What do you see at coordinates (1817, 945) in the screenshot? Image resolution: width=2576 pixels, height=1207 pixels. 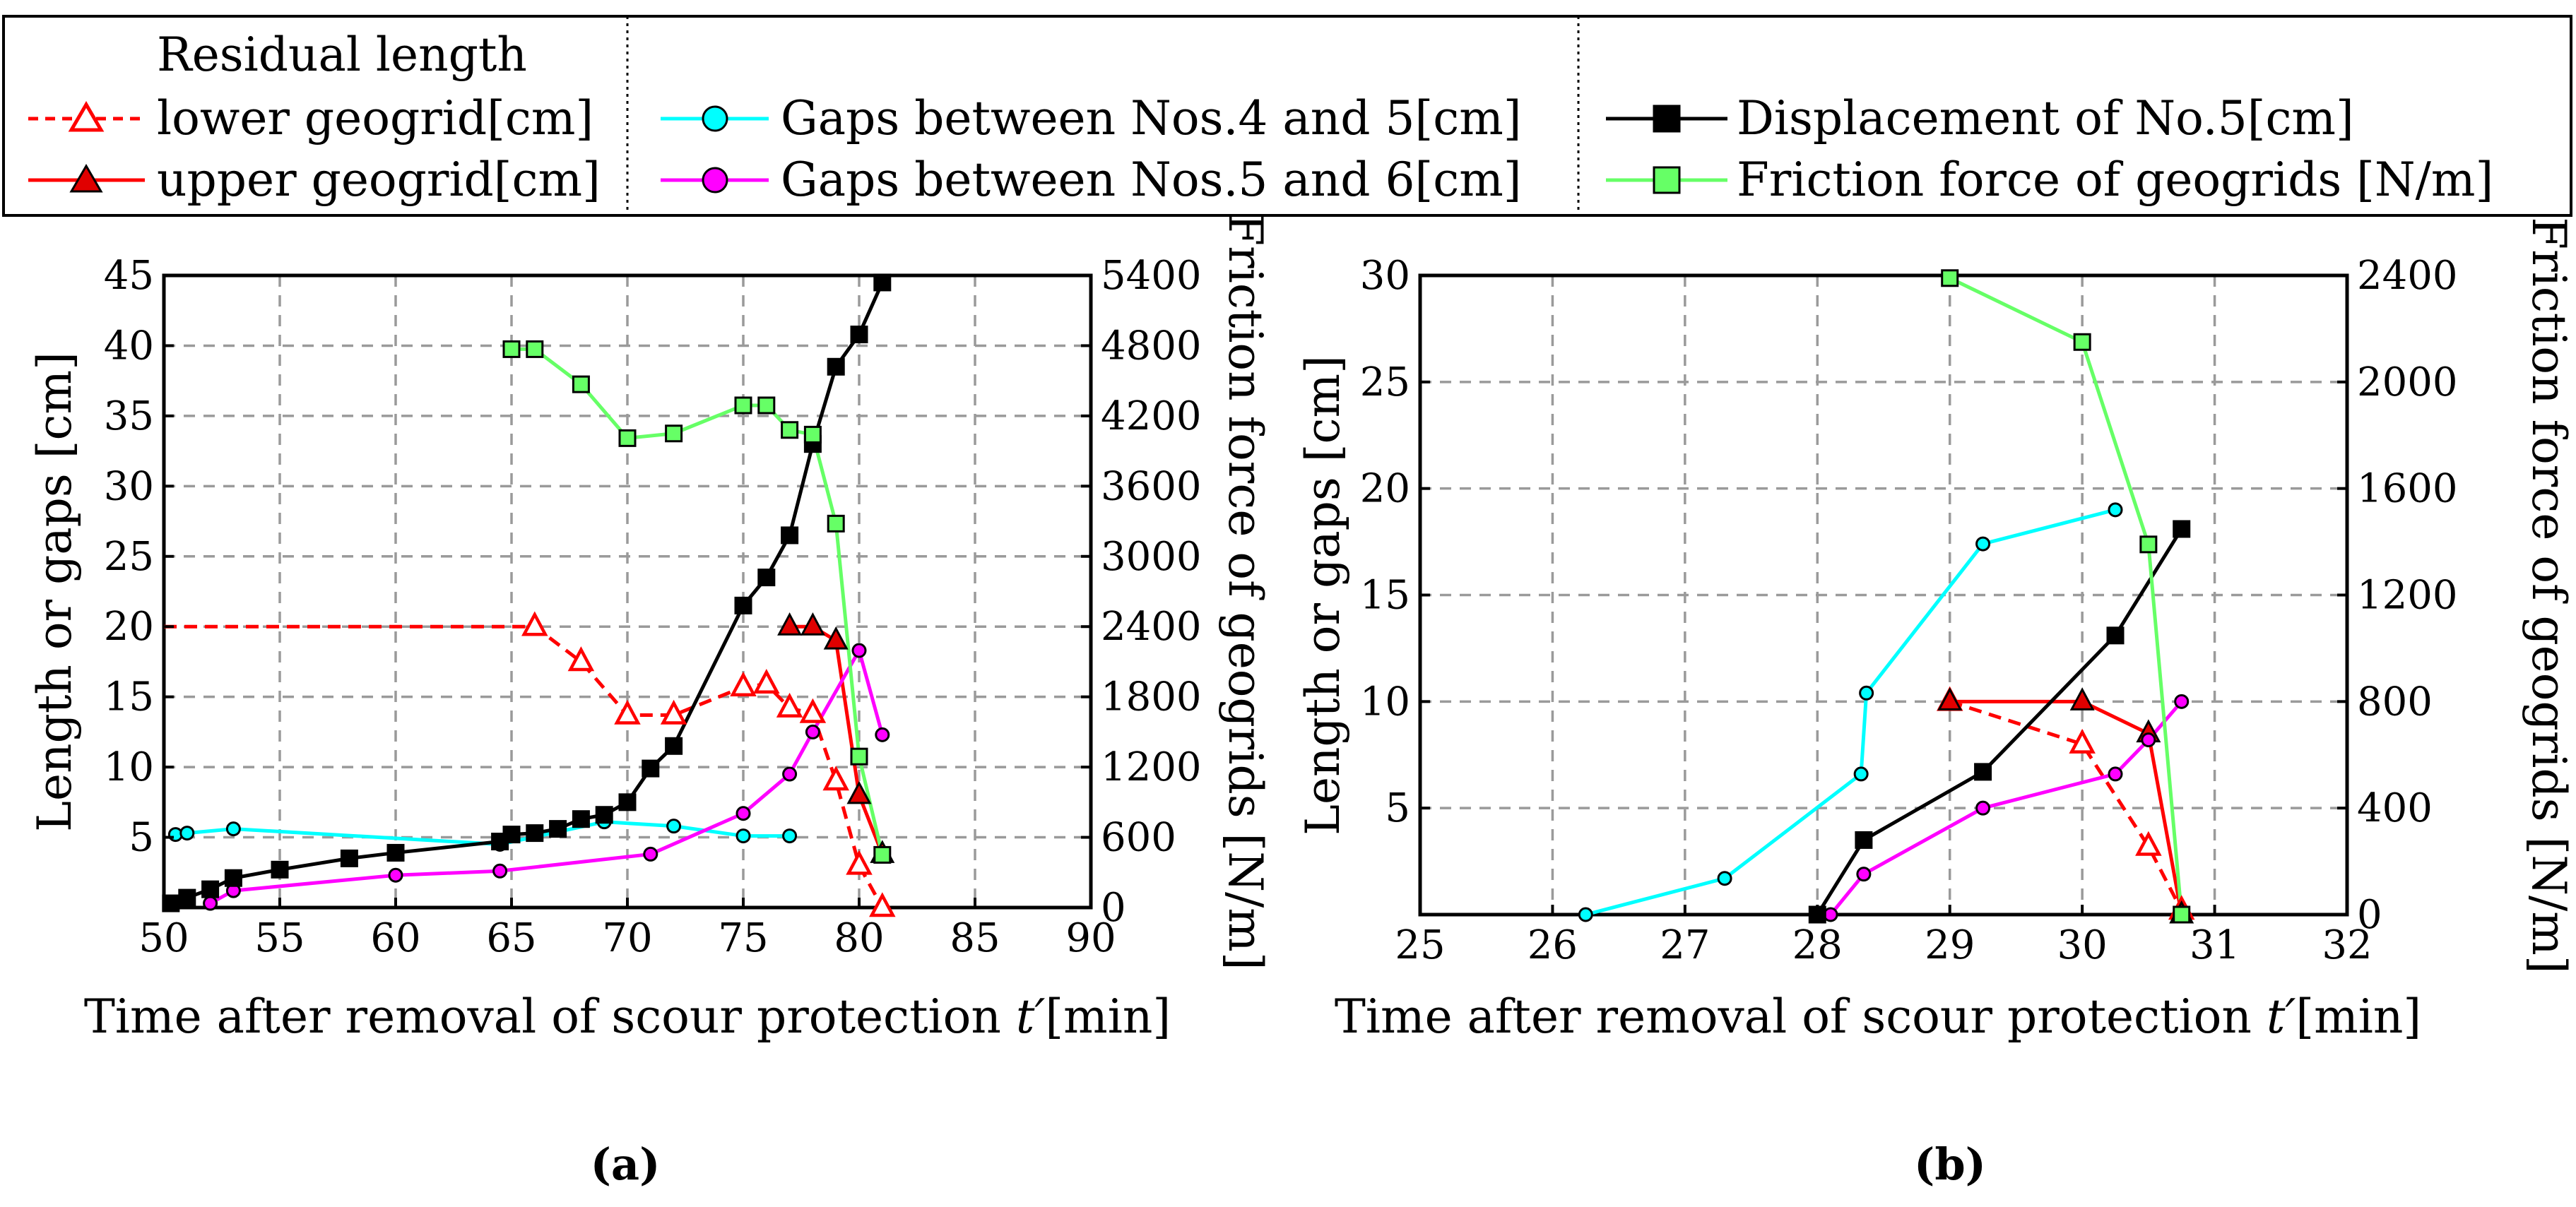 I see `x-tick-label: 28` at bounding box center [1817, 945].